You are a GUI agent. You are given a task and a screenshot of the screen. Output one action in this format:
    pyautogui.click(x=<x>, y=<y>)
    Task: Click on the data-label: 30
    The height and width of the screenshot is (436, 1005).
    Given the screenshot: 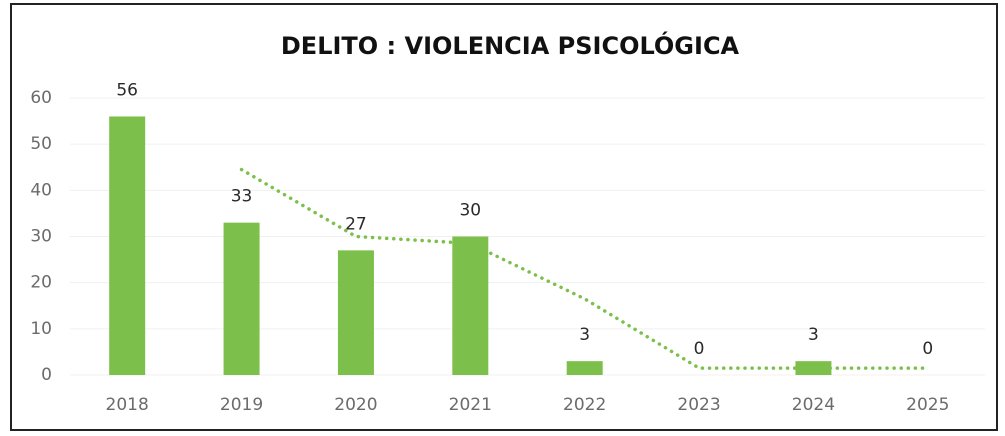 What is the action you would take?
    pyautogui.click(x=470, y=211)
    